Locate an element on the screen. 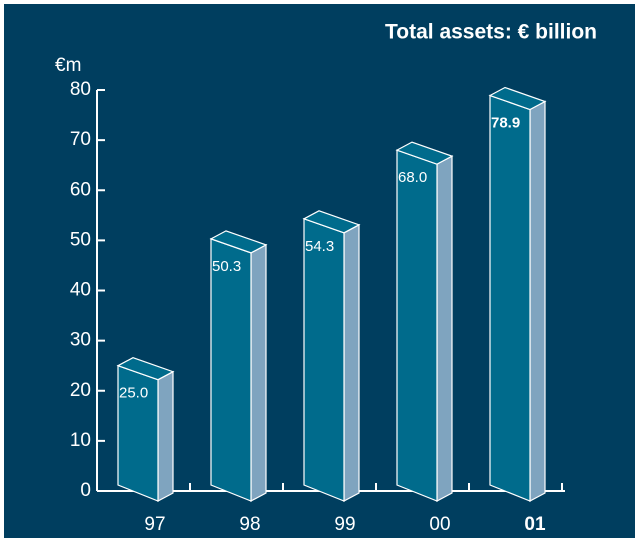 The height and width of the screenshot is (542, 639). value-label: 54.3 is located at coordinates (319, 246).